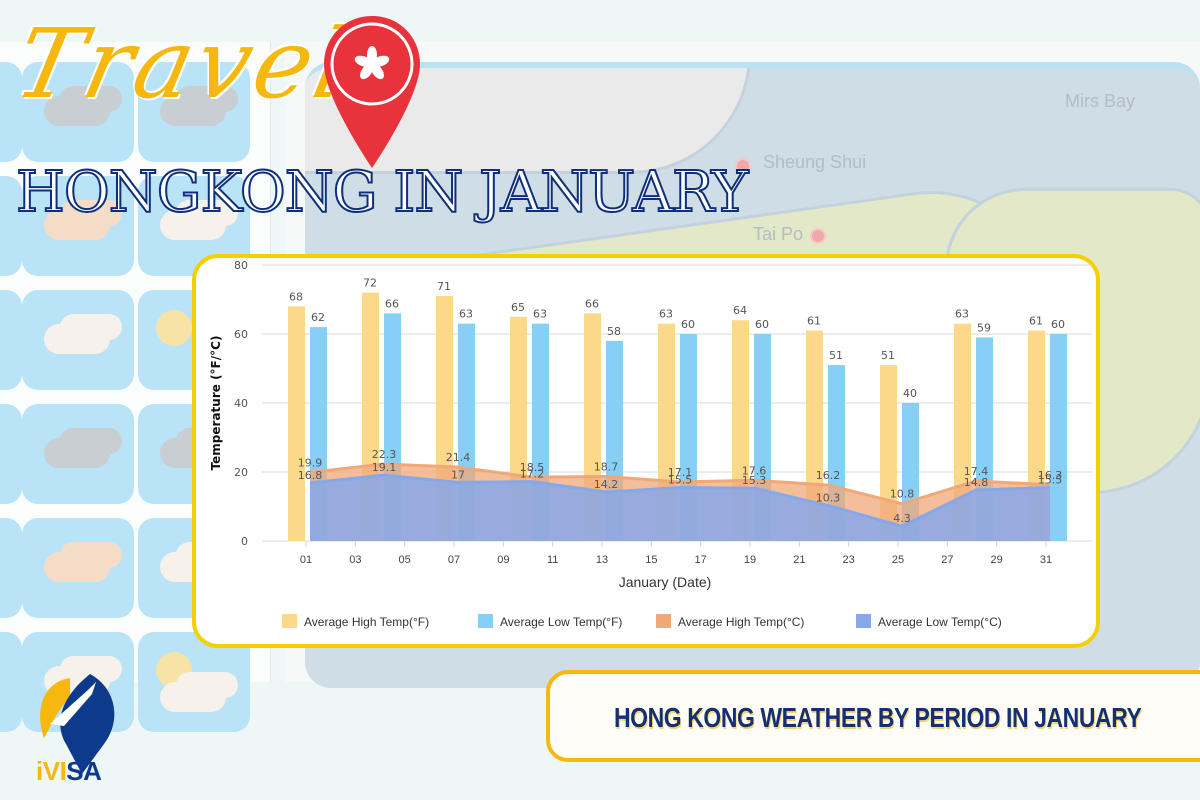 This screenshot has height=800, width=1200. Describe the element at coordinates (602, 560) in the screenshot. I see `x-tick-label: 13` at that location.